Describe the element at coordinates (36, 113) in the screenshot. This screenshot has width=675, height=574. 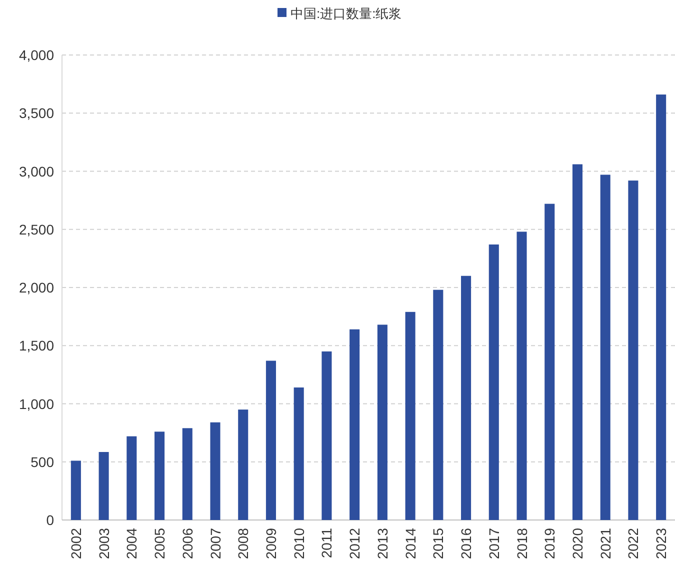
I see `y-tick-label: 3,500` at that location.